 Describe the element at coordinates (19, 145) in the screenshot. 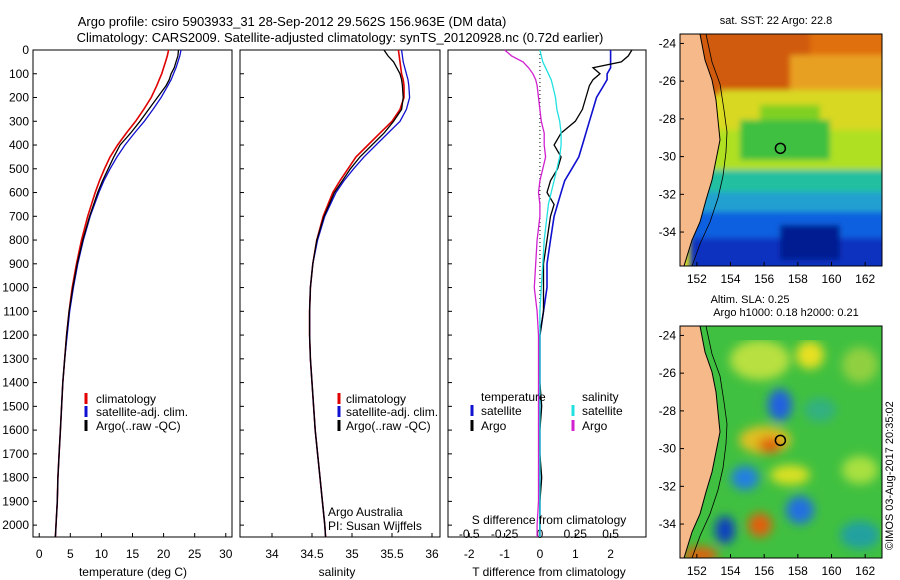

I see `depth-tick-label: 400` at that location.